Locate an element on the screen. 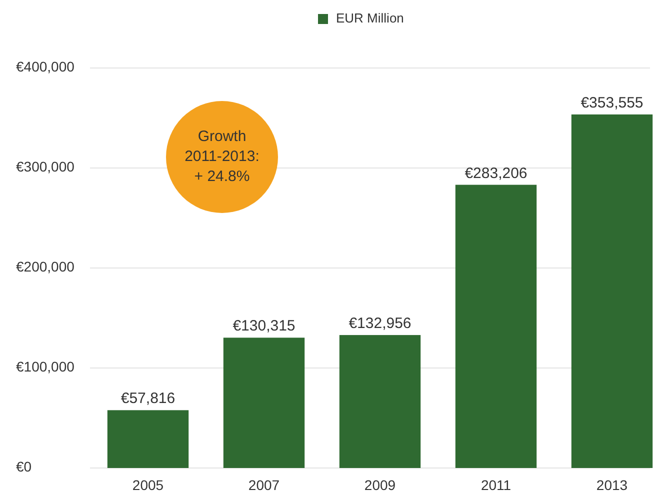  data-label: €132,956 is located at coordinates (380, 323).